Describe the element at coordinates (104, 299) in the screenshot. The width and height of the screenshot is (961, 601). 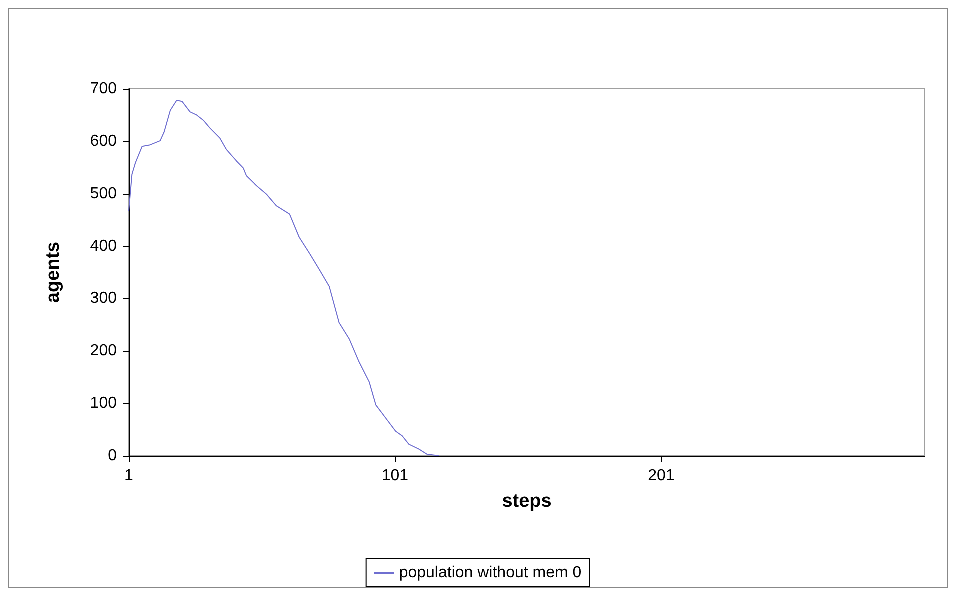
I see `y-tick-label: 300` at that location.